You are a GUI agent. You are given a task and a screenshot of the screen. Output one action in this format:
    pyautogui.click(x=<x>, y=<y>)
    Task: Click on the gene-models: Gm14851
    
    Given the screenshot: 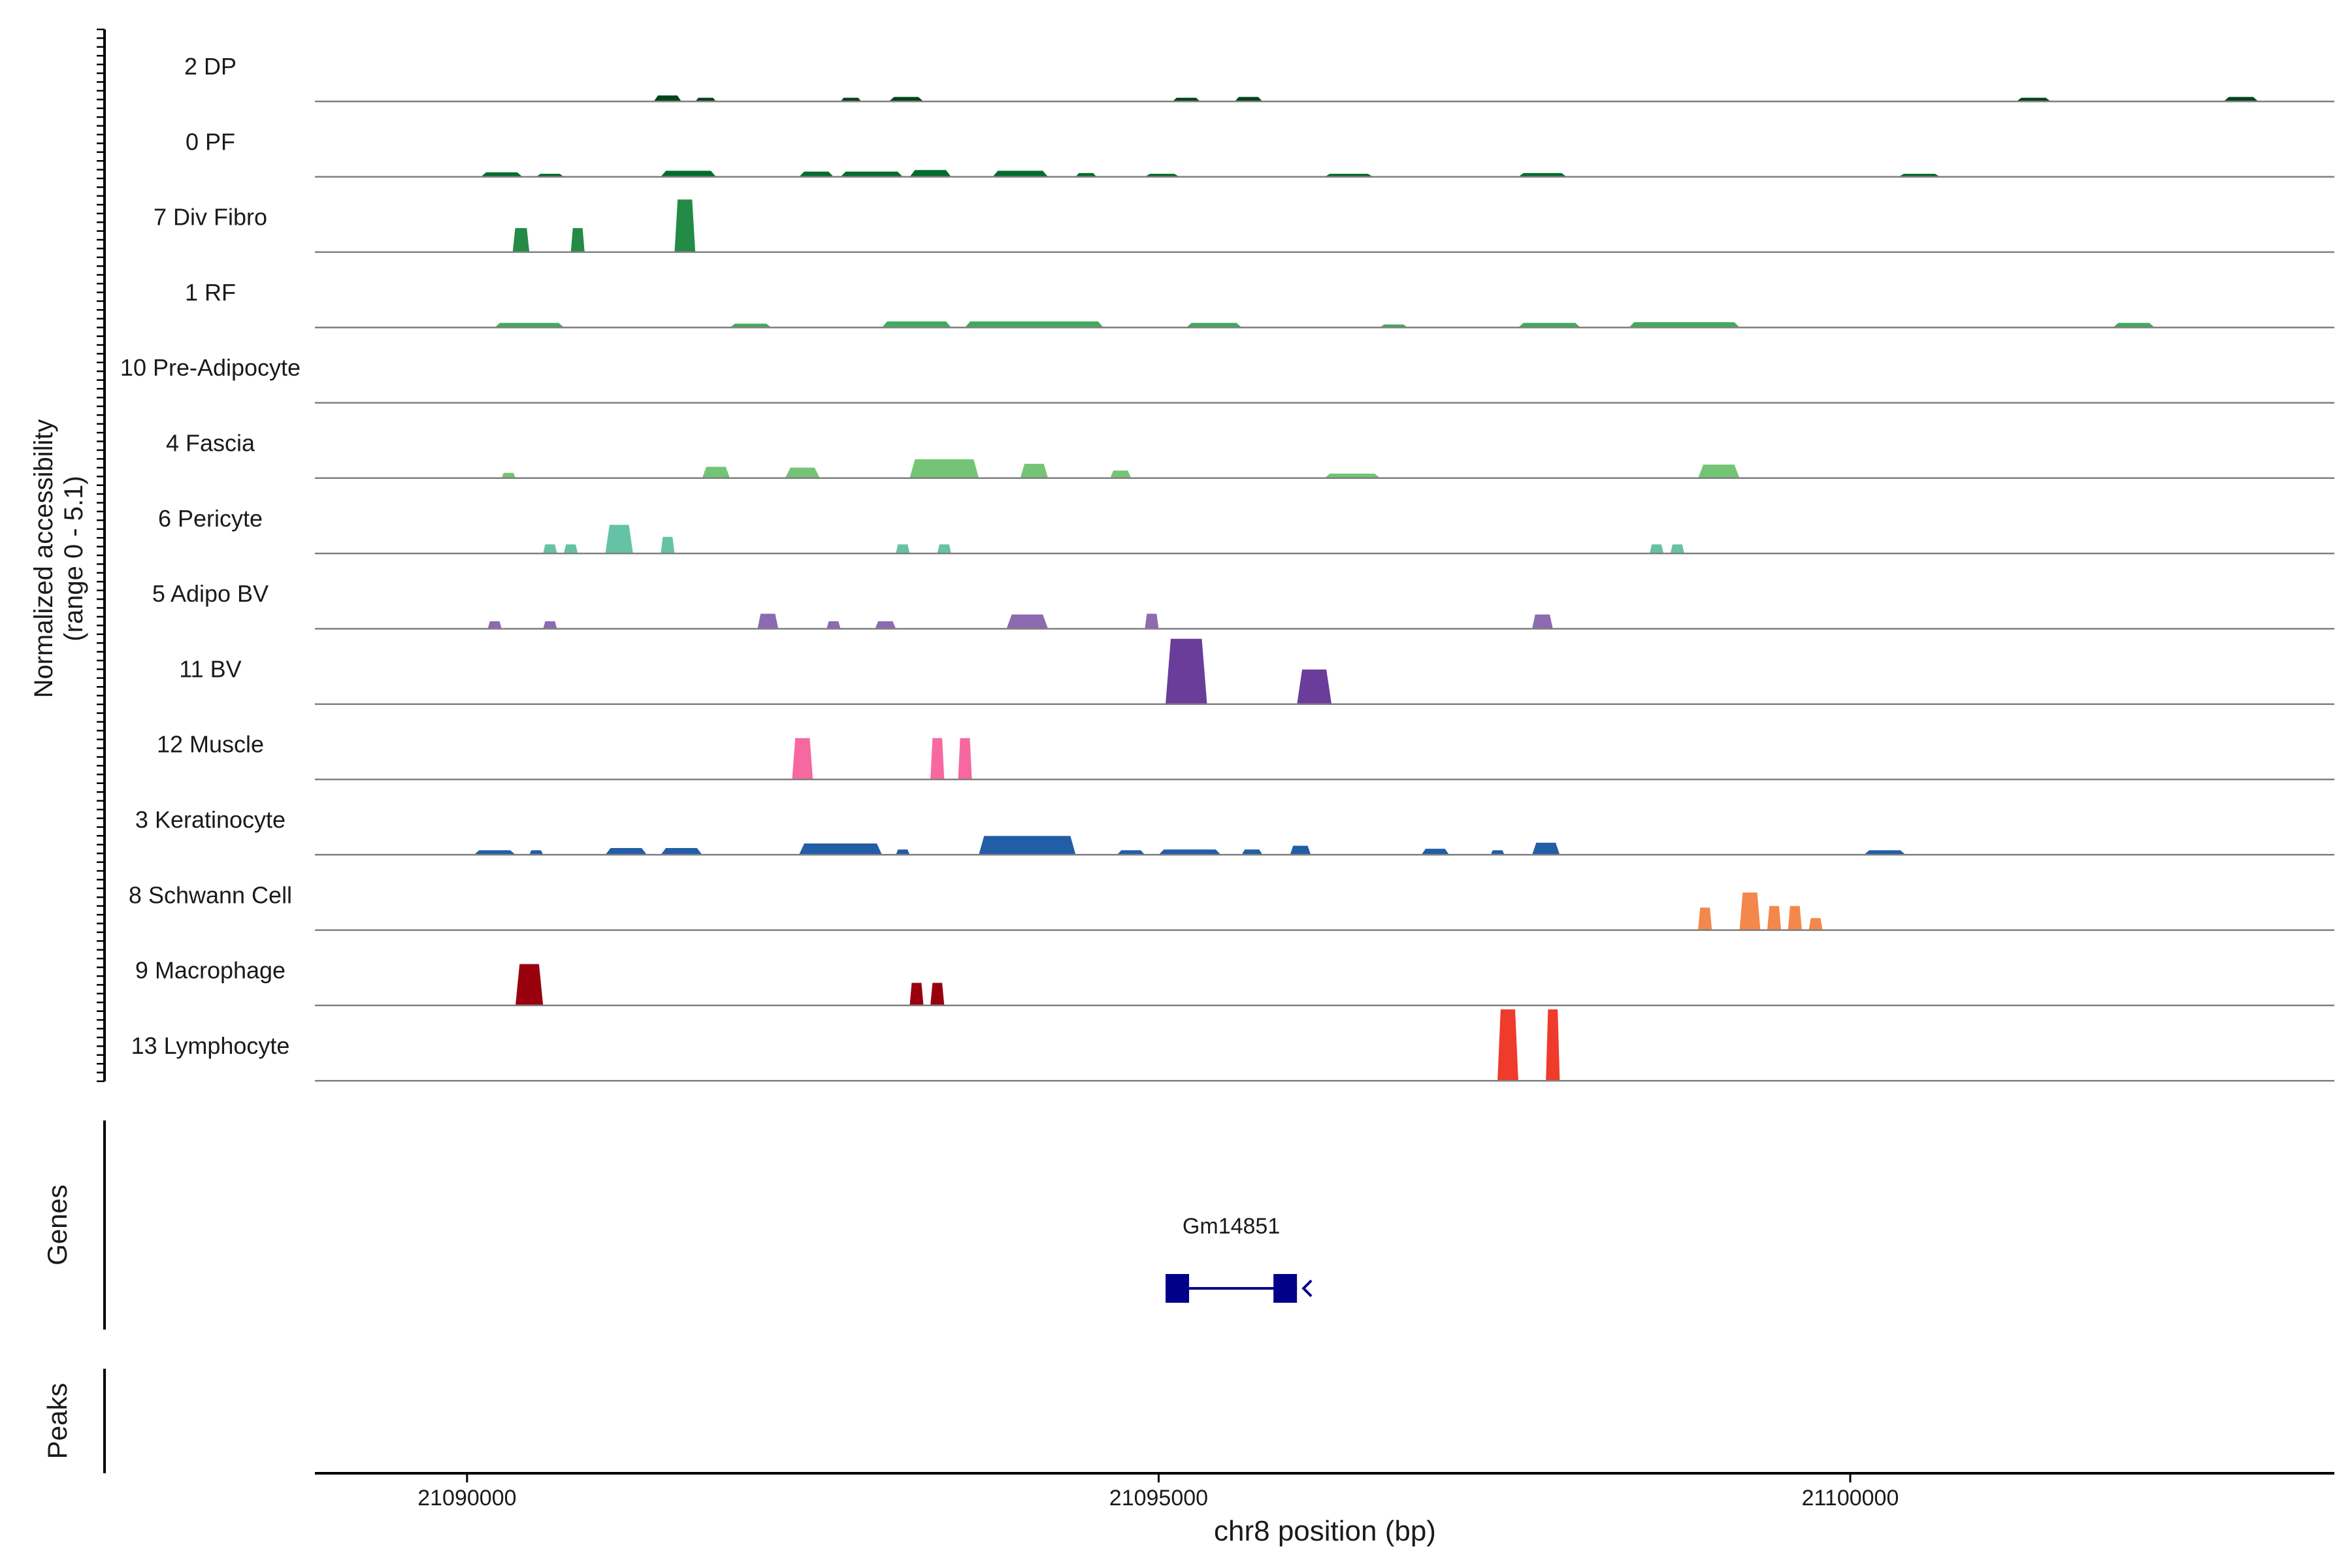 What is the action you would take?
    pyautogui.click(x=1239, y=1258)
    